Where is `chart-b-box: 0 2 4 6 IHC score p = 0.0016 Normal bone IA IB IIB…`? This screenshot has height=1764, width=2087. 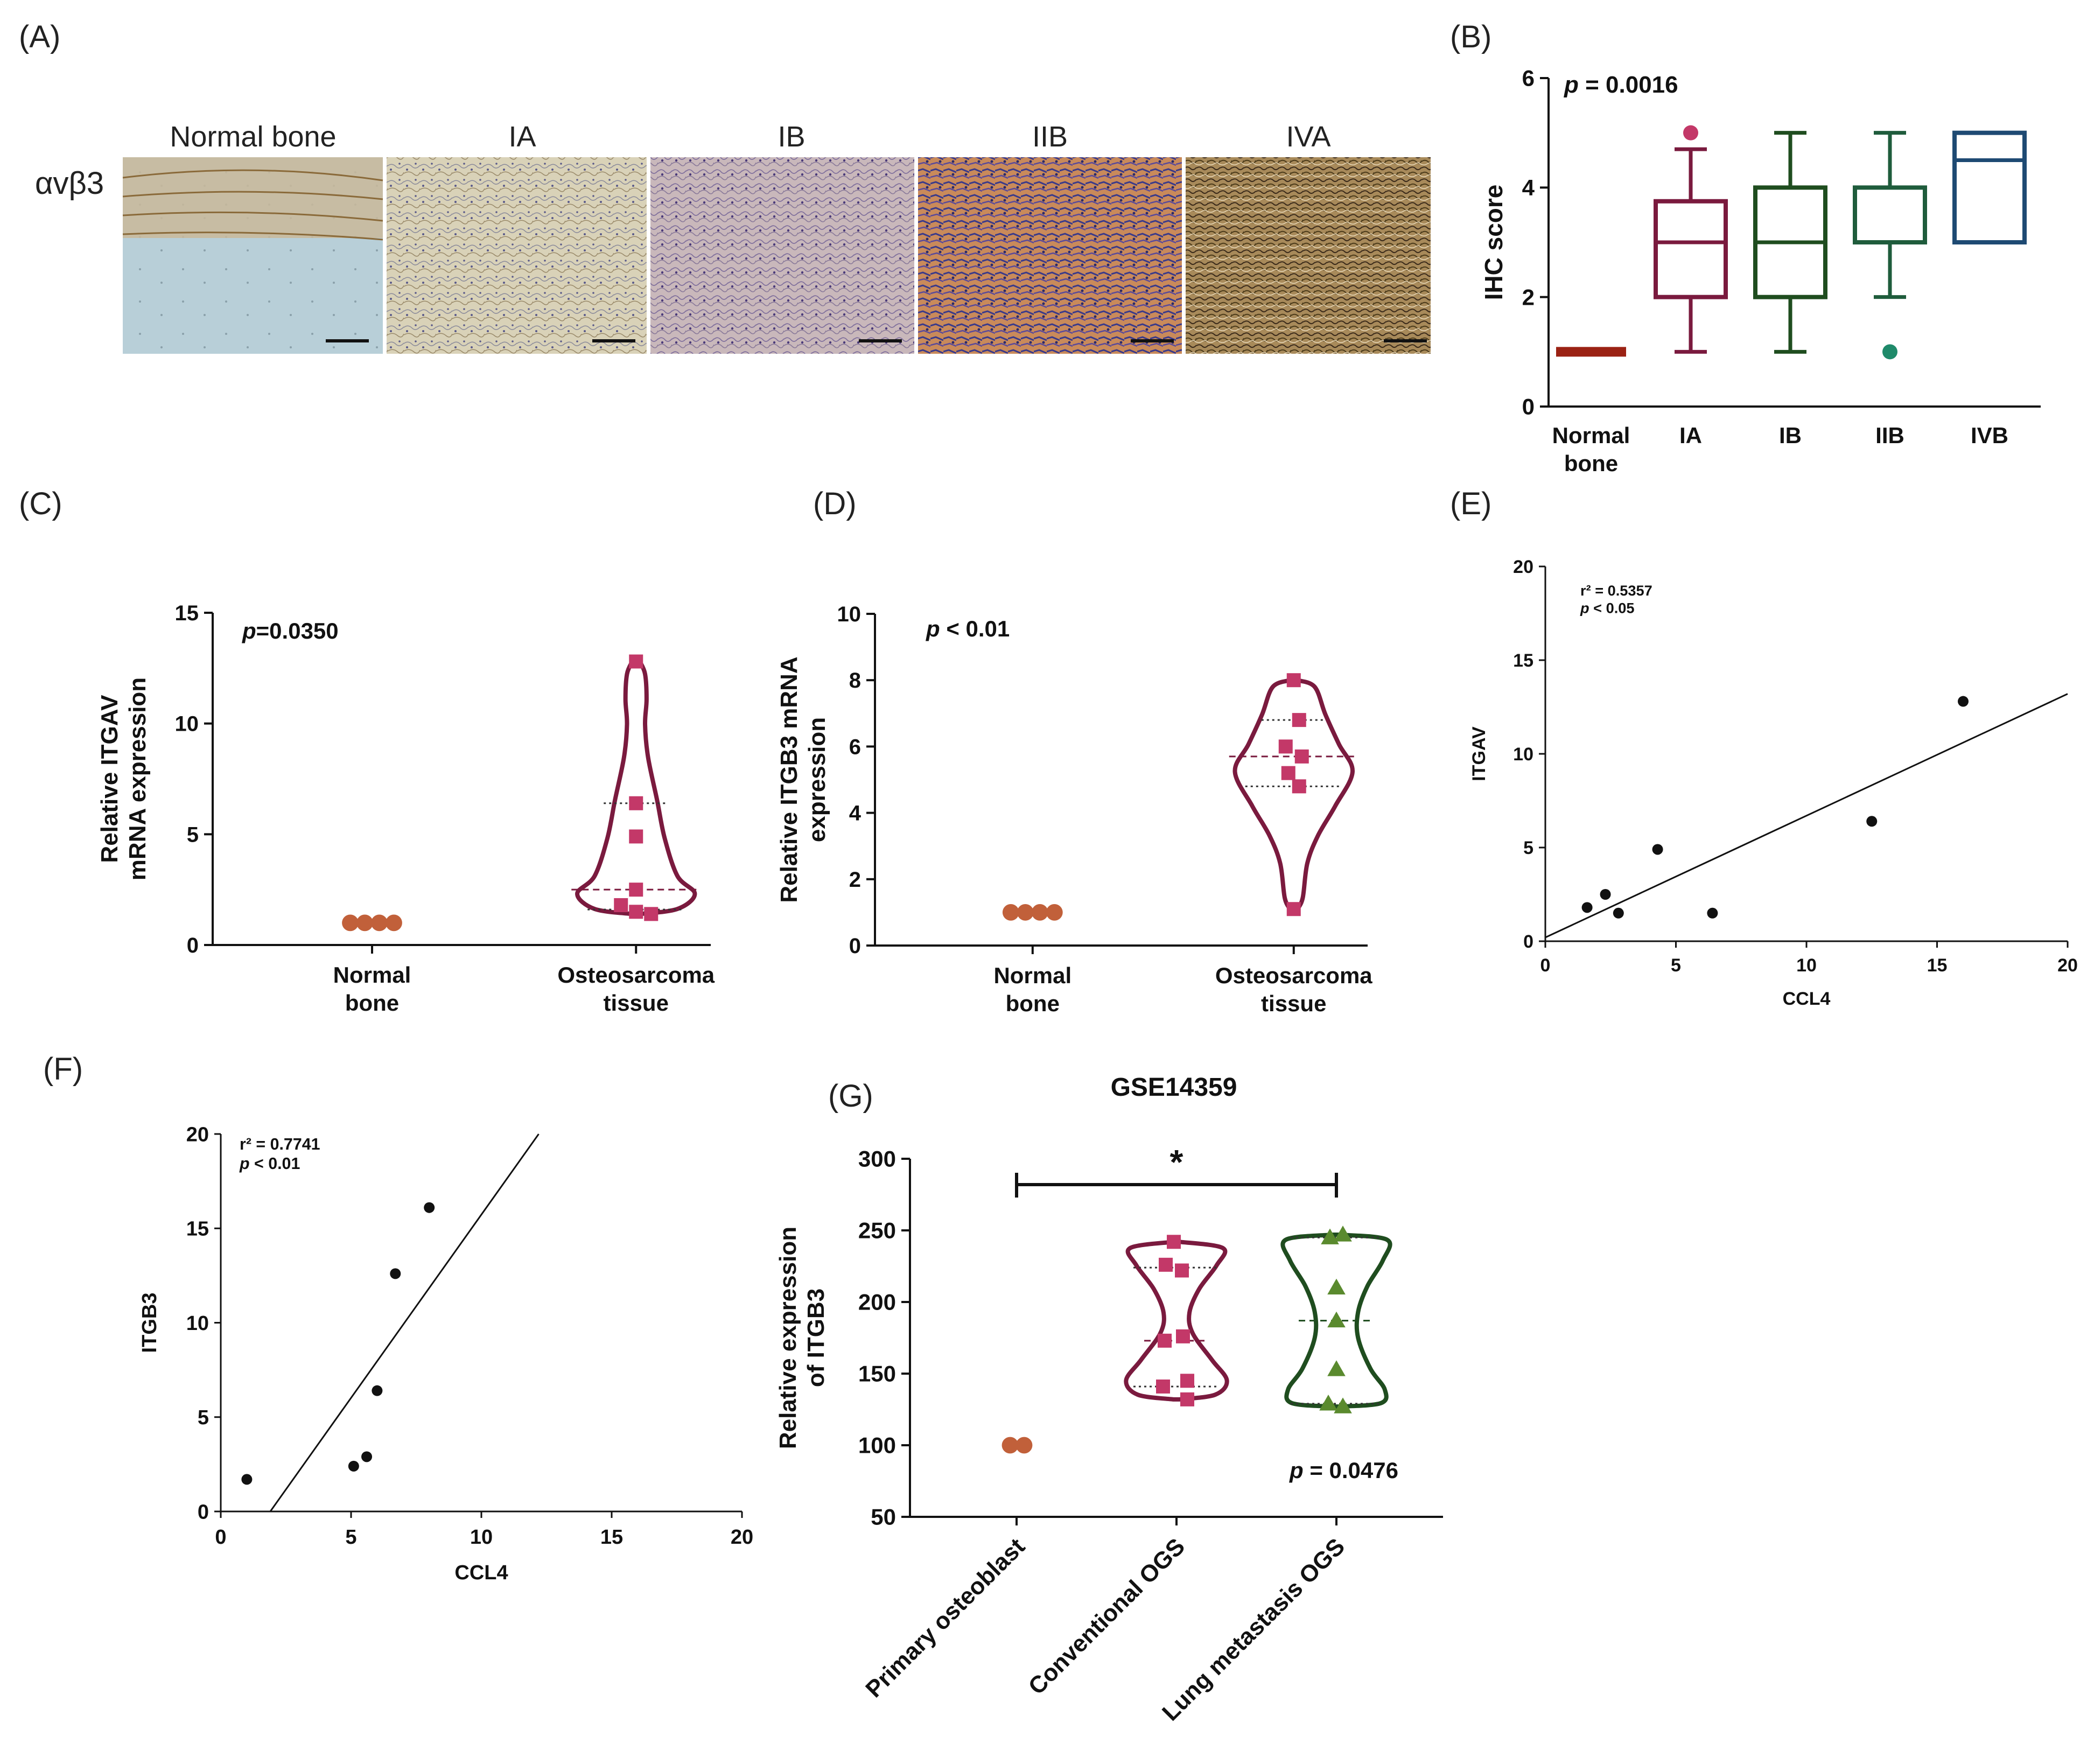 chart-b-box: 0 2 4 6 IHC score p = 0.0016 Normal bone IA IB IIB… is located at coordinates (1760, 271).